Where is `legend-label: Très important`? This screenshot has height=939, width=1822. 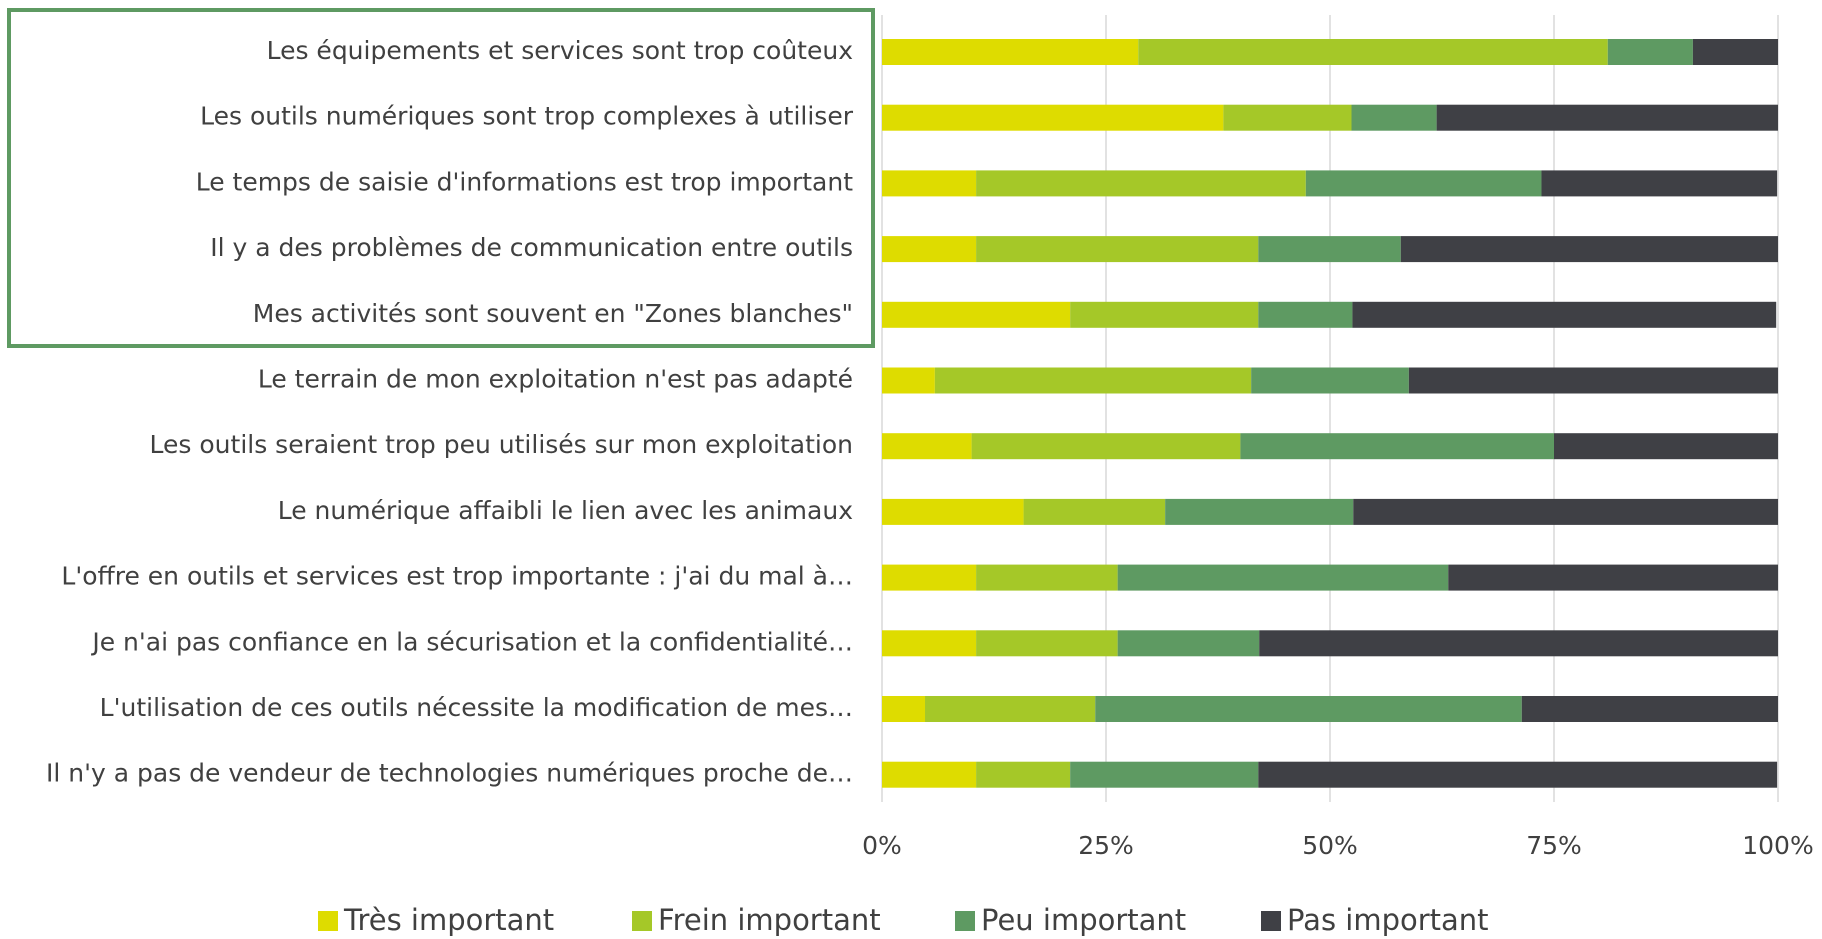 legend-label: Très important is located at coordinates (448, 920).